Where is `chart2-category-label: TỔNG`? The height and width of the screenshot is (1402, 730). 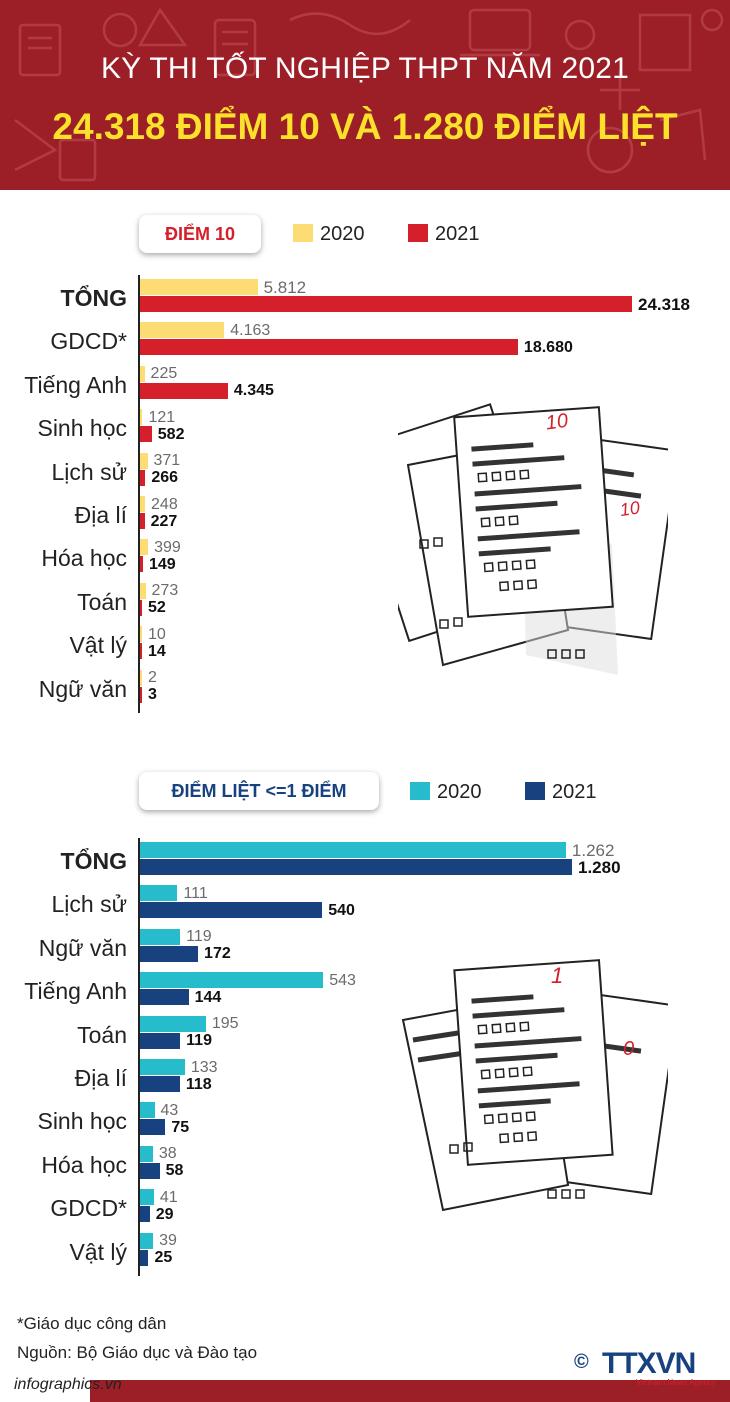
chart2-category-label: TỔNG is located at coordinates (93, 861).